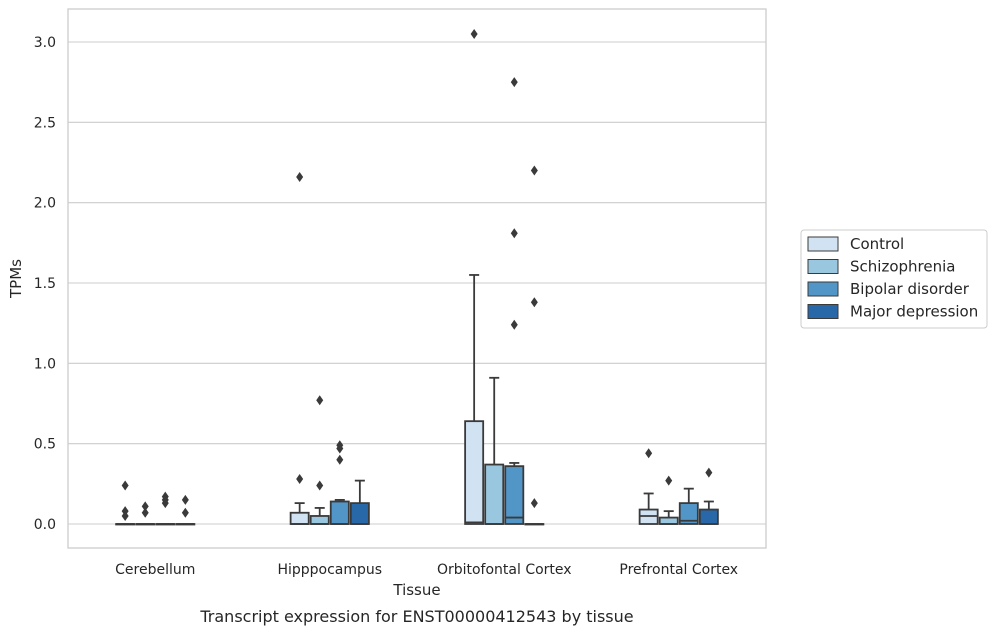 The height and width of the screenshot is (634, 997). I want to click on y-tick-label: 1.0, so click(45, 364).